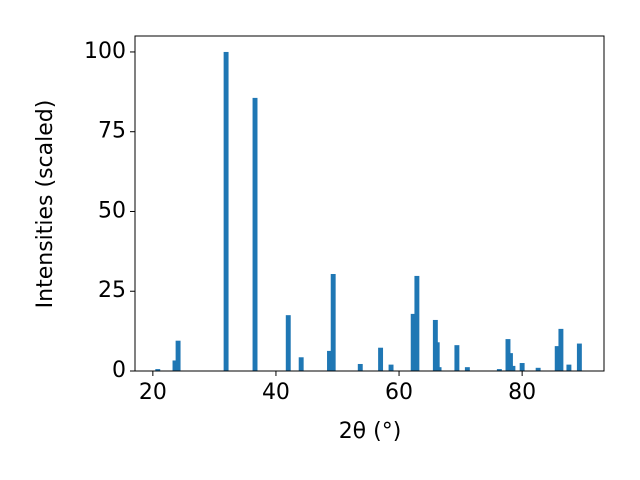 The height and width of the screenshot is (480, 640). Describe the element at coordinates (112, 210) in the screenshot. I see `y-tick-label: 50` at that location.